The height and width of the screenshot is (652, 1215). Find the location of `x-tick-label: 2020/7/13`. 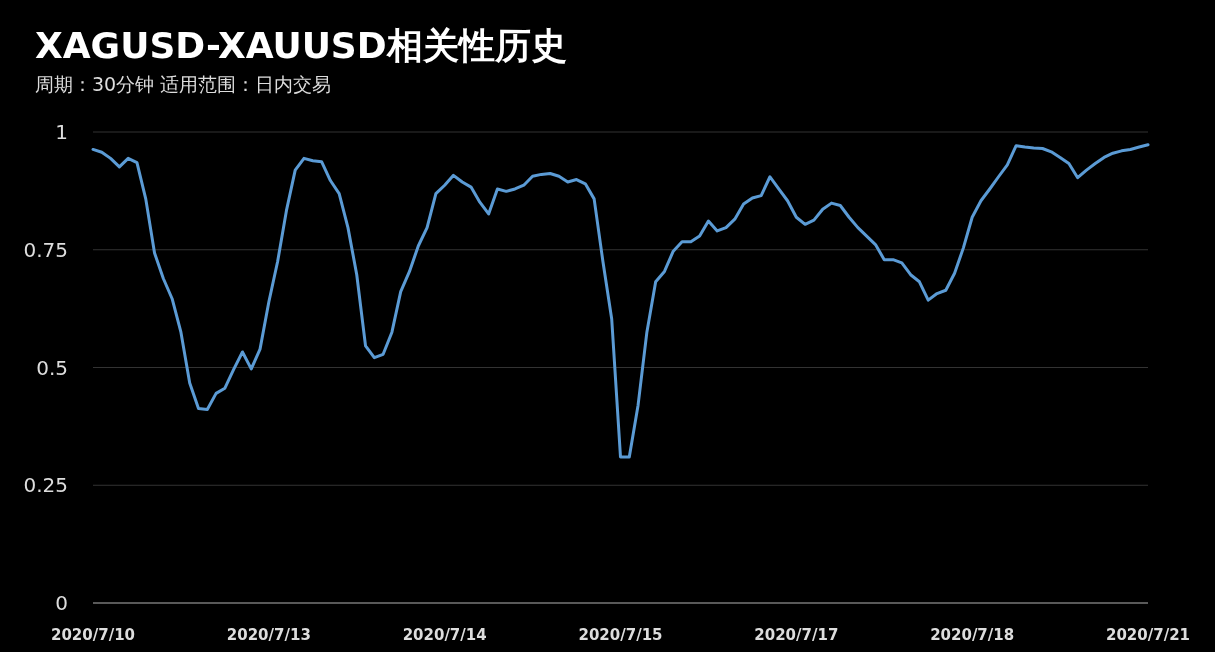

x-tick-label: 2020/7/13 is located at coordinates (268, 635).